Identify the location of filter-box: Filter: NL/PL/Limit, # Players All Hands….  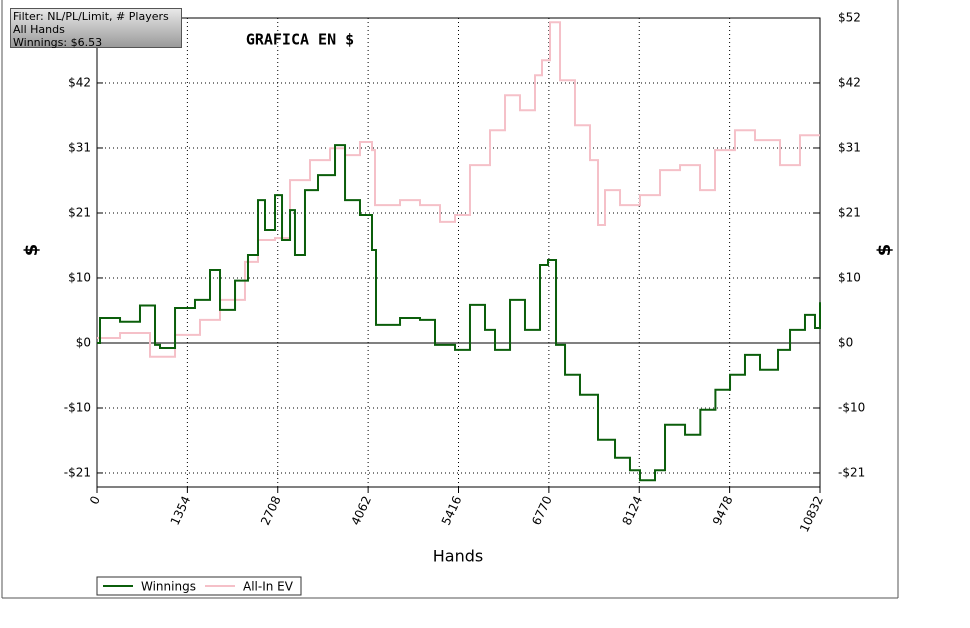
(96, 28).